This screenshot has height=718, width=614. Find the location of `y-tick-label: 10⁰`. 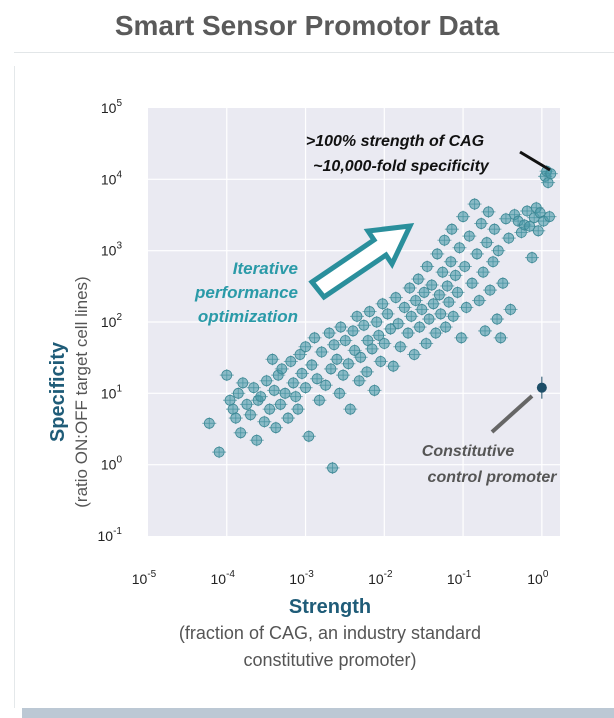

y-tick-label: 10⁰ is located at coordinates (112, 464).